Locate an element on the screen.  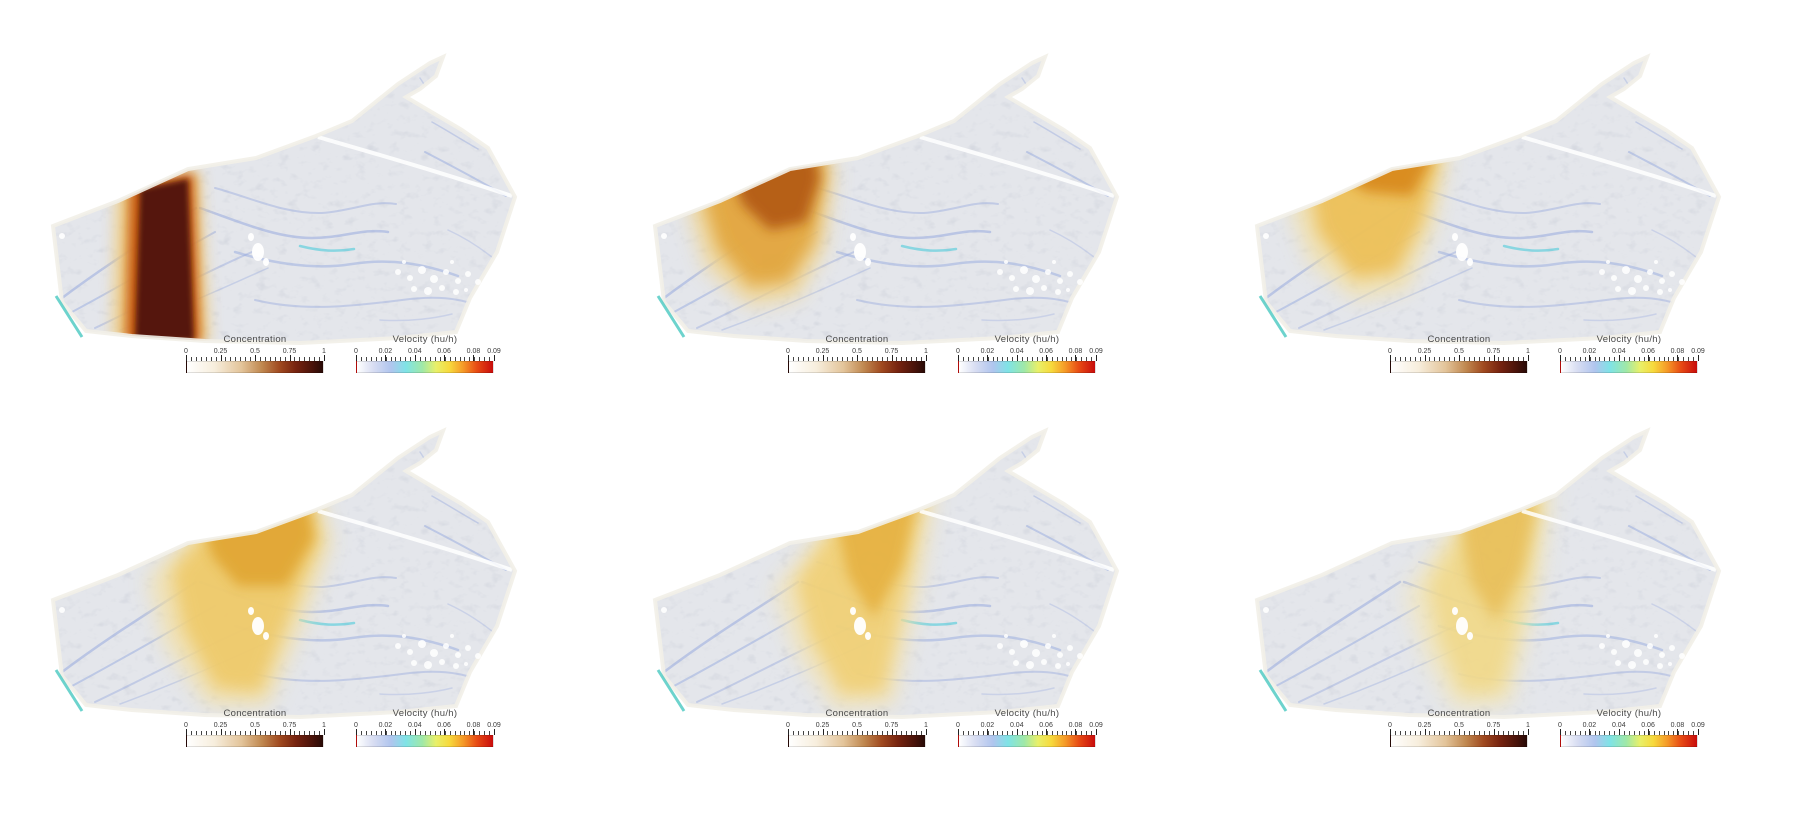
concentration-colorbar: Concentration 0 0.25 0.5 0.75 1 is located at coordinates (857, 727).